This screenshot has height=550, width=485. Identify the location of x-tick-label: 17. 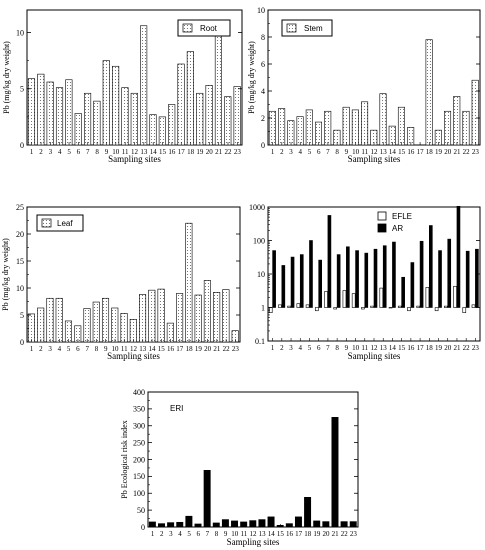
(180, 349).